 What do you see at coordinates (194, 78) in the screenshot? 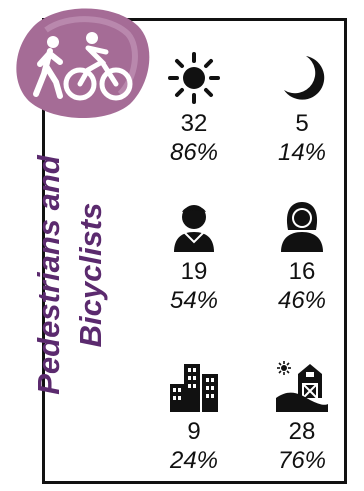
I see `sun-icon` at bounding box center [194, 78].